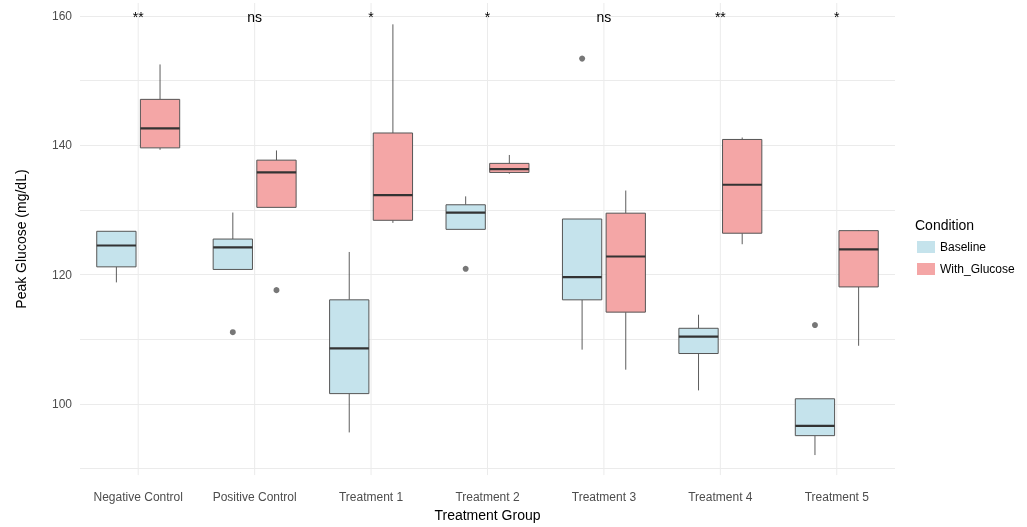  What do you see at coordinates (62, 15) in the screenshot?
I see `y-tick-label: 160` at bounding box center [62, 15].